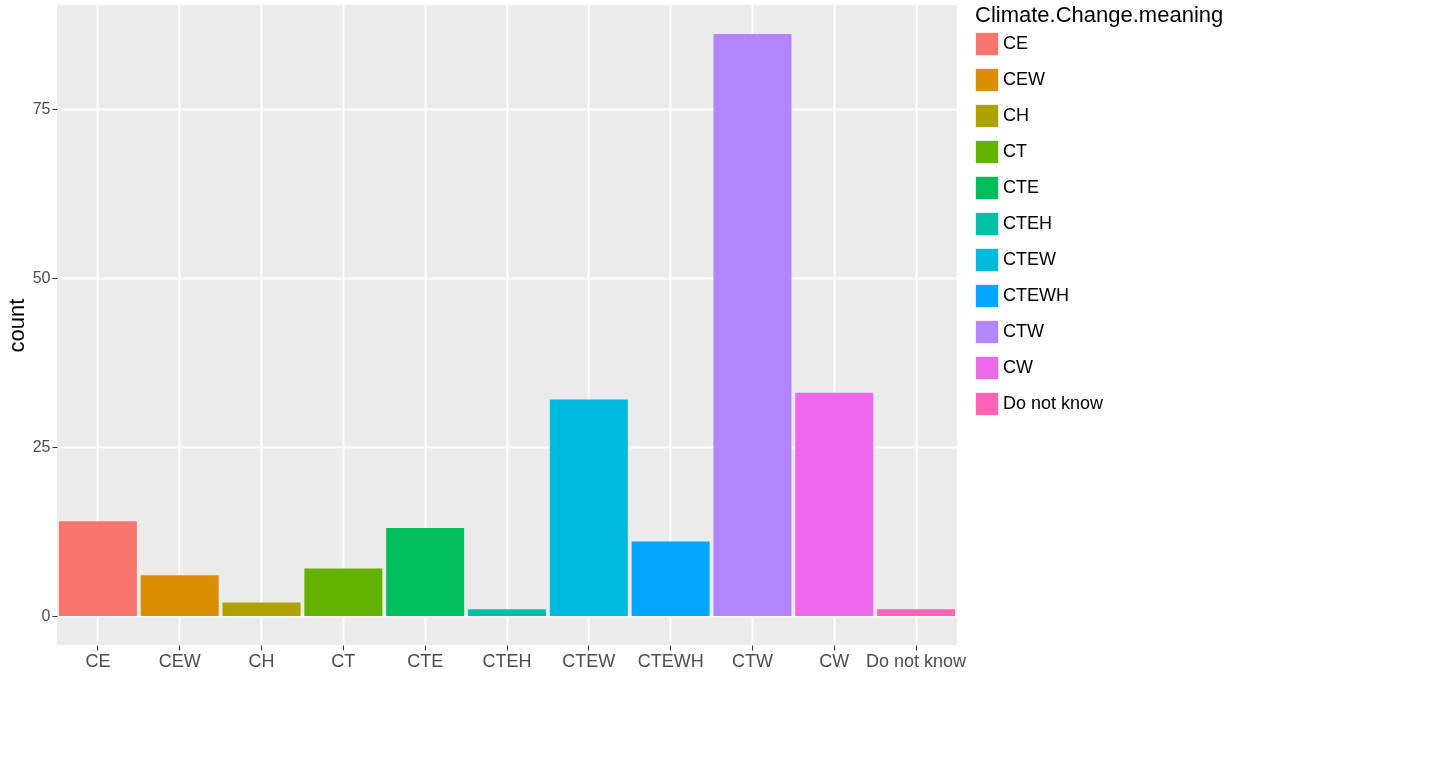 The height and width of the screenshot is (760, 1435). What do you see at coordinates (46, 616) in the screenshot?
I see `y-tick-label: 0` at bounding box center [46, 616].